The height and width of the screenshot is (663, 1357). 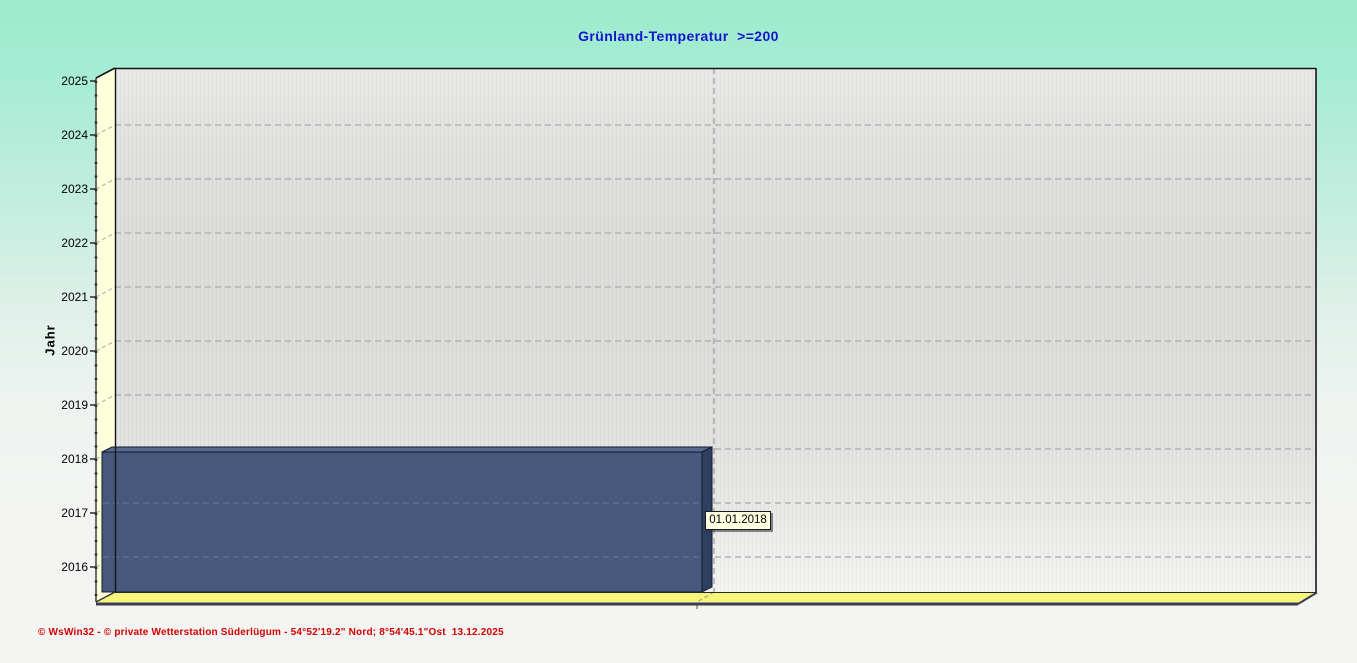 I want to click on y-axis, so click(x=94, y=340).